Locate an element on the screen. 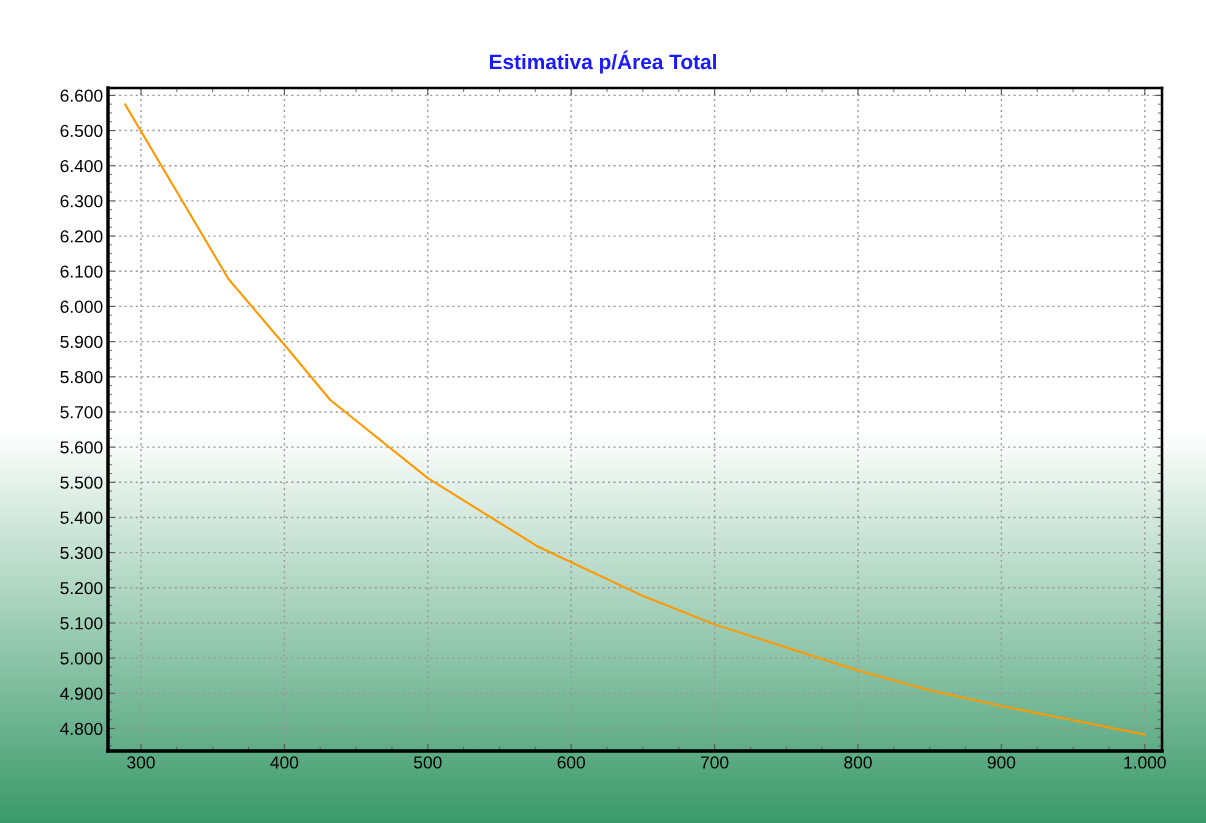  y-tick-label: 5.000 is located at coordinates (81, 658).